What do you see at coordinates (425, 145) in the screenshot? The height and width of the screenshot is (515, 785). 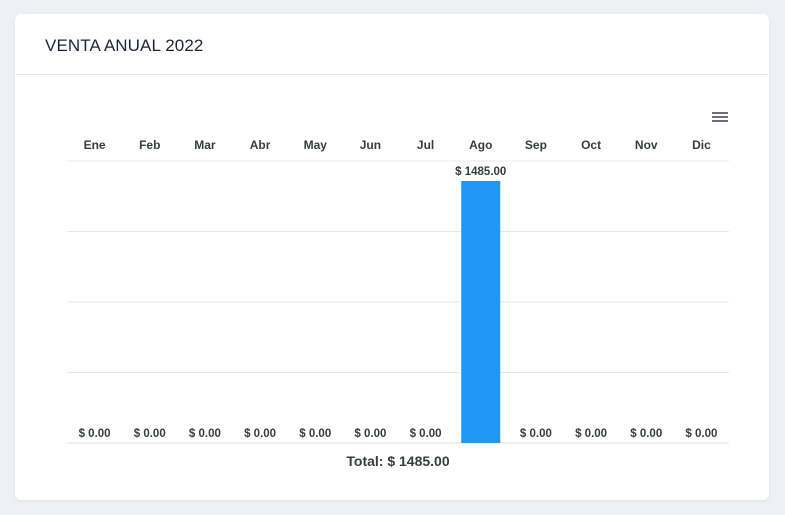 I see `x-tick-label: Jul` at bounding box center [425, 145].